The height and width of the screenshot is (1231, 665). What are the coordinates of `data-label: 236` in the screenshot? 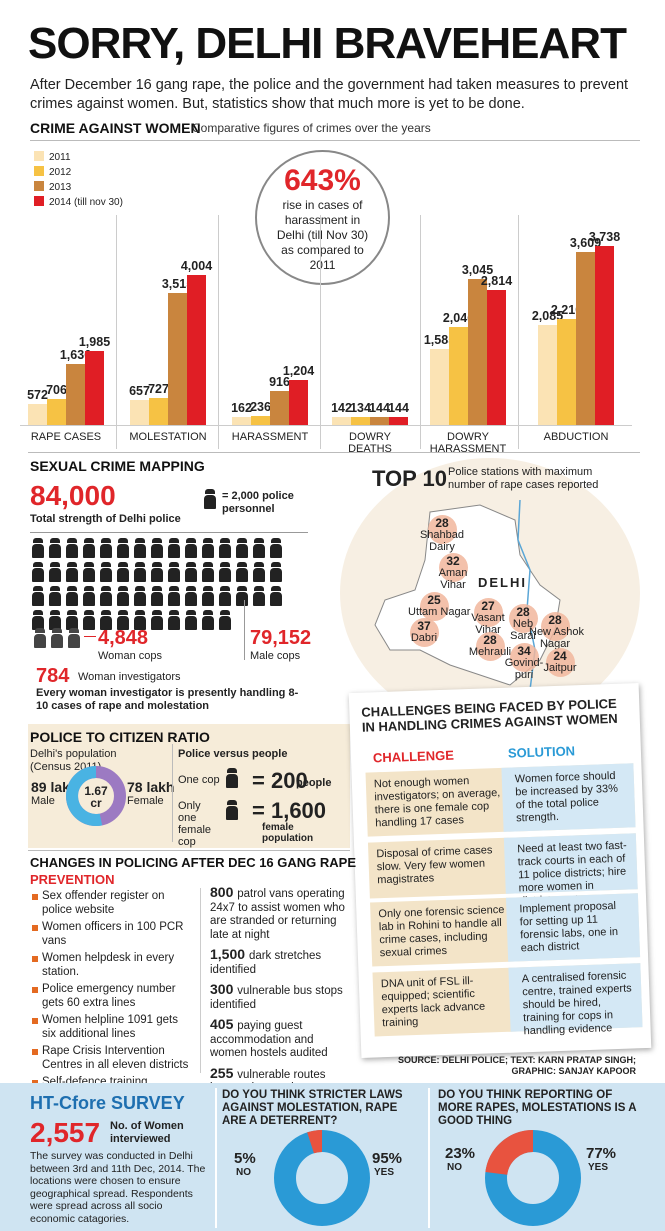 It's located at (260, 407).